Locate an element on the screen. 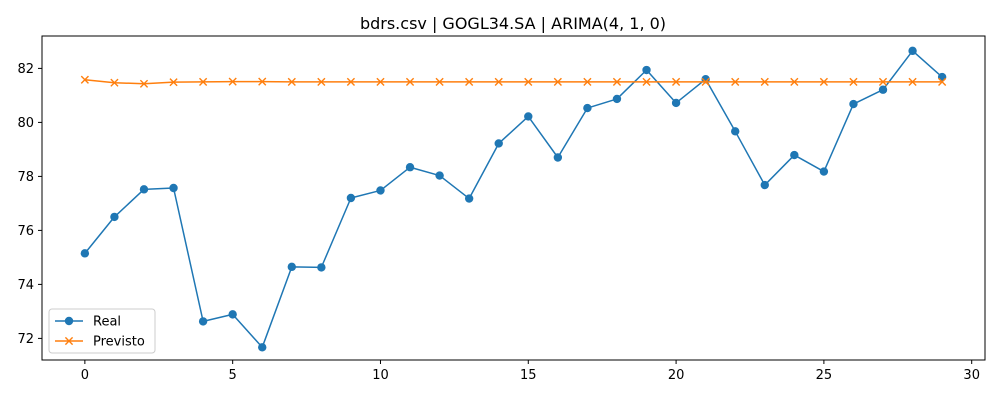 This screenshot has width=1000, height=400. legend-box is located at coordinates (102, 331).